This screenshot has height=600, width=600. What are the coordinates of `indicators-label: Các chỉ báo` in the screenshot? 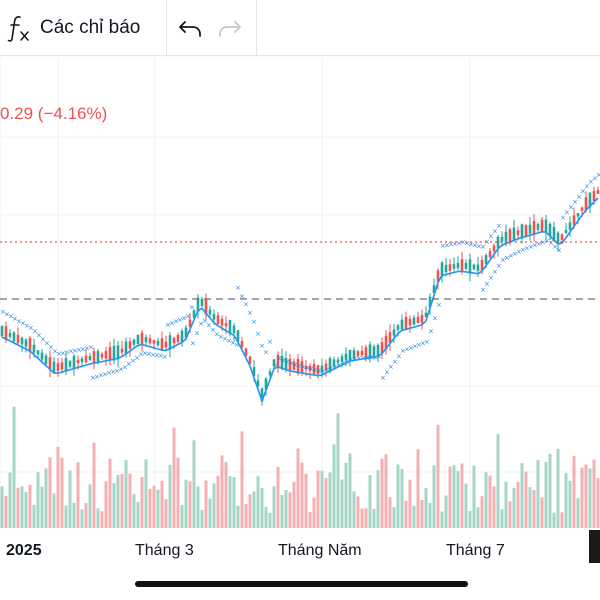 It's located at (90, 27).